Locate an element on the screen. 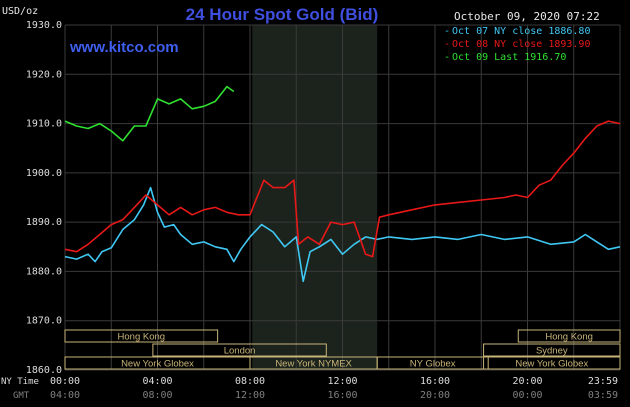  x-tick-ny: 04:00 is located at coordinates (157, 381).